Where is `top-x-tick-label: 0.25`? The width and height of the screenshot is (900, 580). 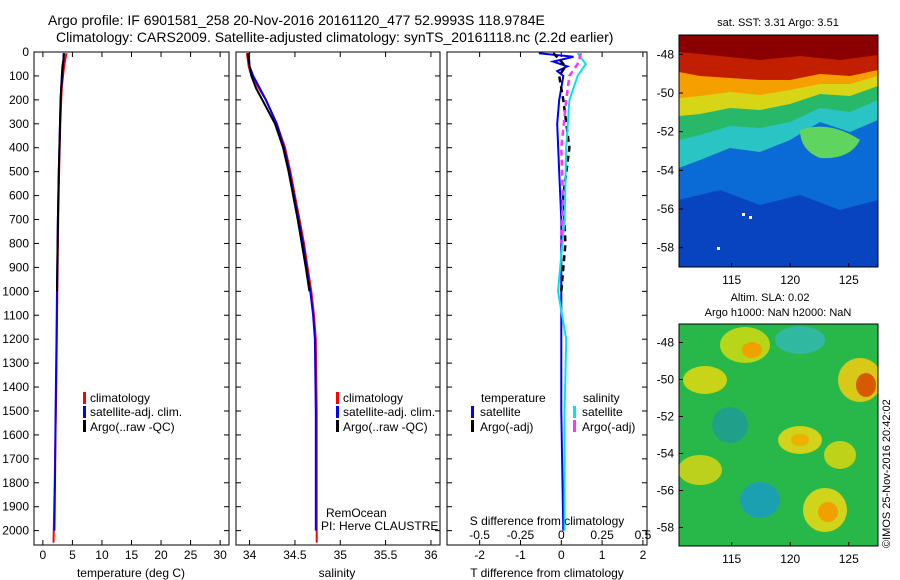
top-x-tick-label: 0.25 is located at coordinates (602, 535).